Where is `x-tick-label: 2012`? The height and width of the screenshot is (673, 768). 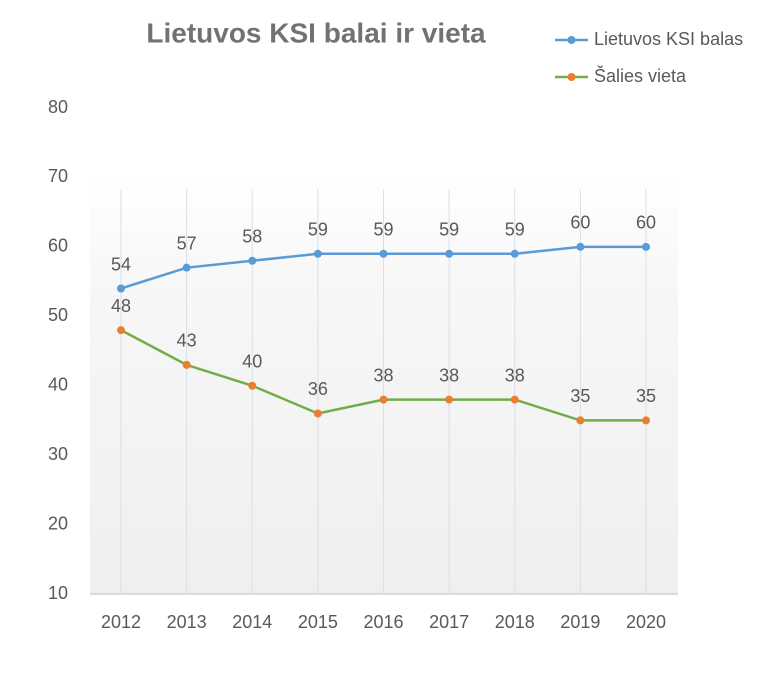 x-tick-label: 2012 is located at coordinates (121, 622).